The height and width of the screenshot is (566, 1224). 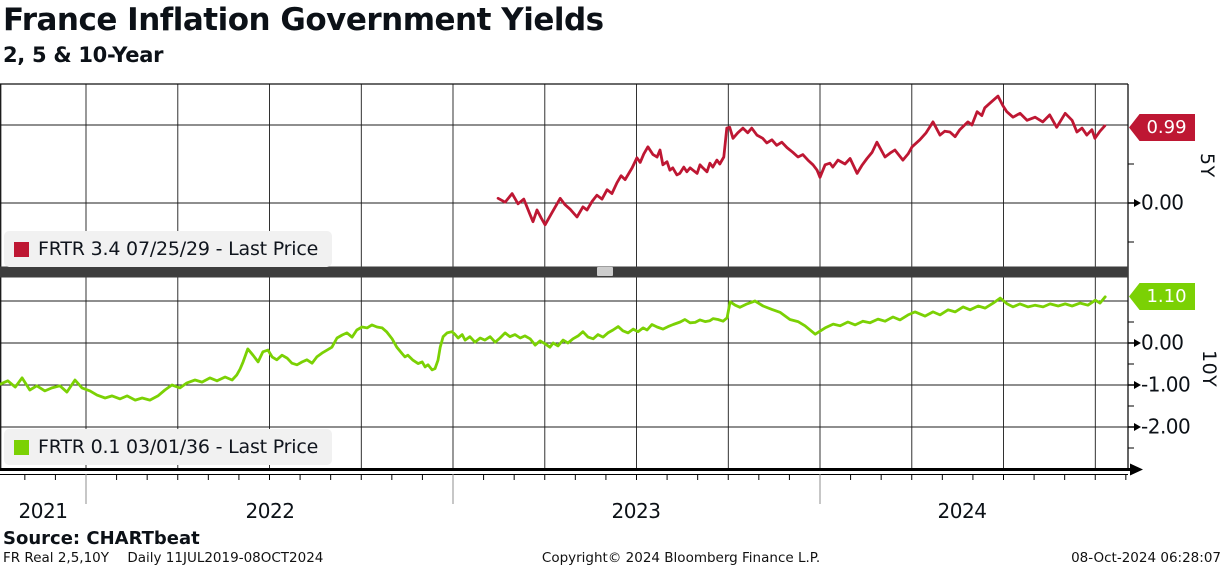 I want to click on legend-label-5y: FRTR 3.4 07/25/29 - Last Price, so click(x=178, y=249).